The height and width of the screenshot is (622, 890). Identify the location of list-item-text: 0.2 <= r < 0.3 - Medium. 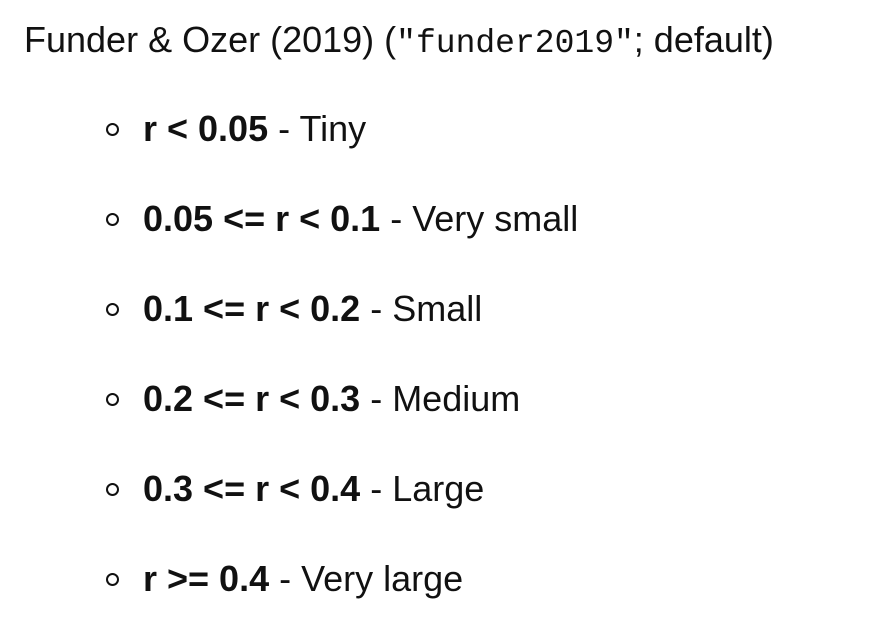
(331, 399).